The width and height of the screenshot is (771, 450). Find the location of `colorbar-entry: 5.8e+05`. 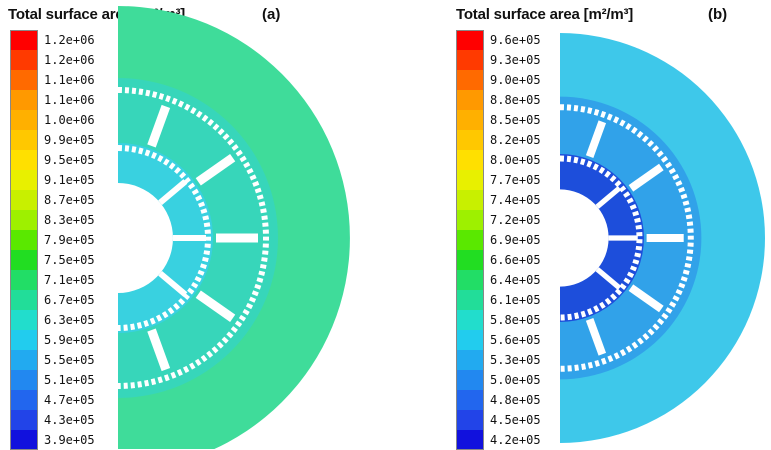

colorbar-entry: 5.8e+05 is located at coordinates (498, 320).